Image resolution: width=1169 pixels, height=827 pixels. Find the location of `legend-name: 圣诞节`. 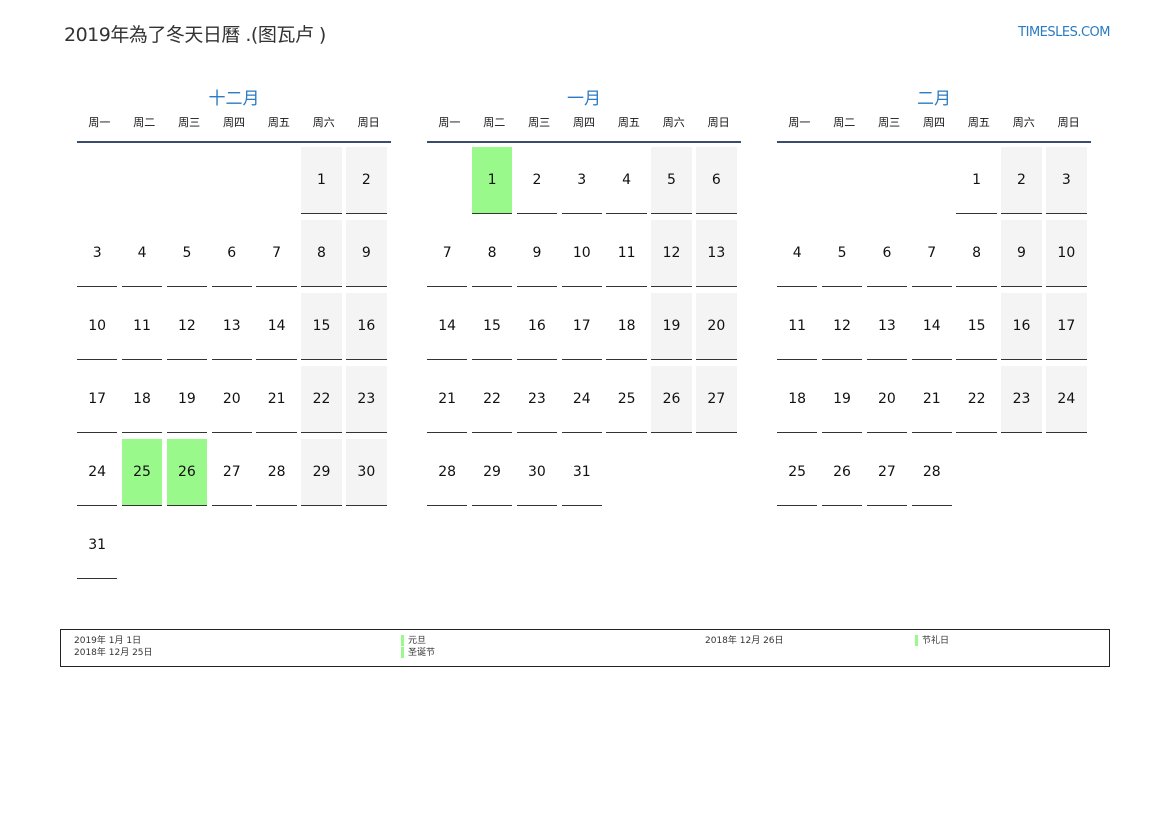

legend-name: 圣诞节 is located at coordinates (422, 653).